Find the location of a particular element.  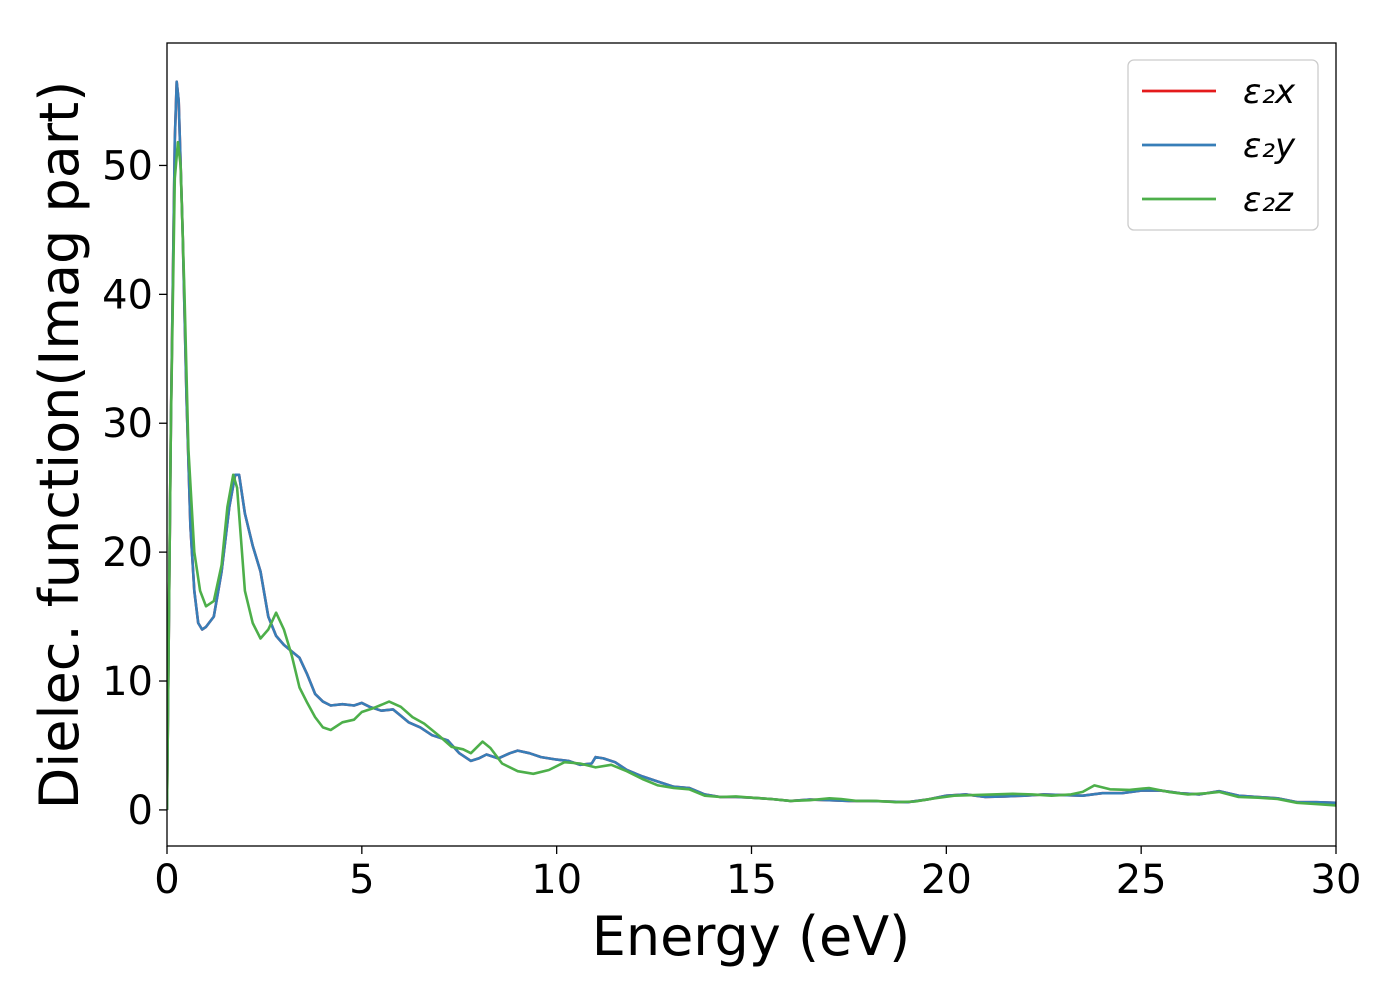

y-tick-label: 50 is located at coordinates (127, 166).